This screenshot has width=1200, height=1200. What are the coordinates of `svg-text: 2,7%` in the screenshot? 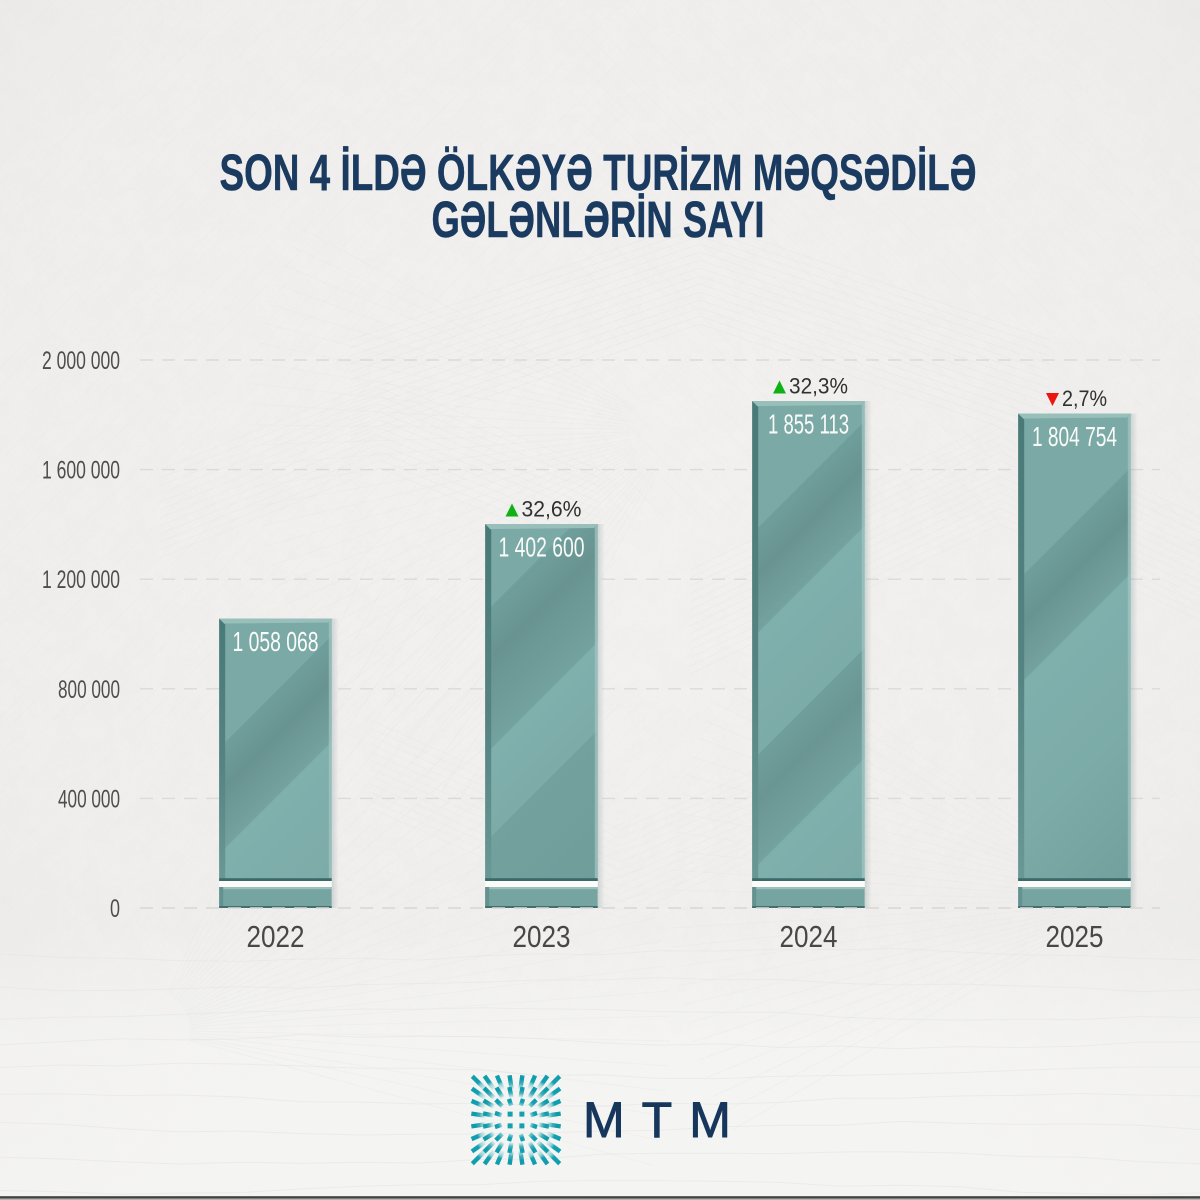 It's located at (1084, 398).